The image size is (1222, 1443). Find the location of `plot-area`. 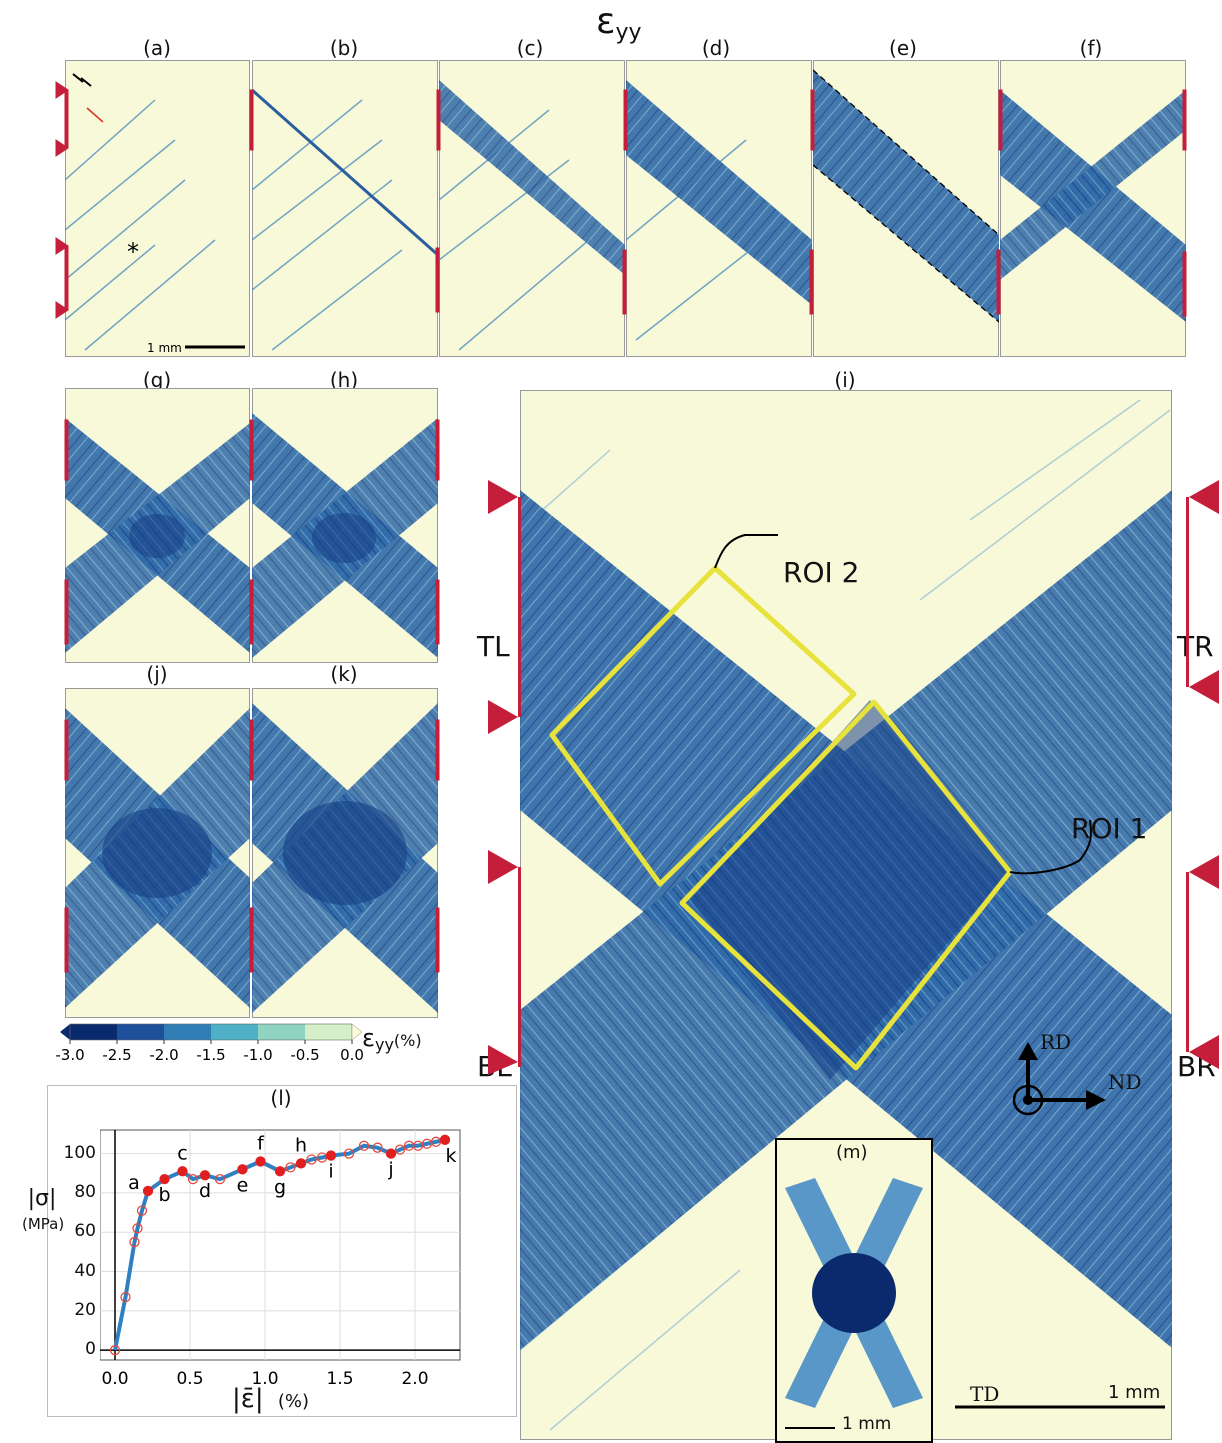

plot-area is located at coordinates (280, 1245).